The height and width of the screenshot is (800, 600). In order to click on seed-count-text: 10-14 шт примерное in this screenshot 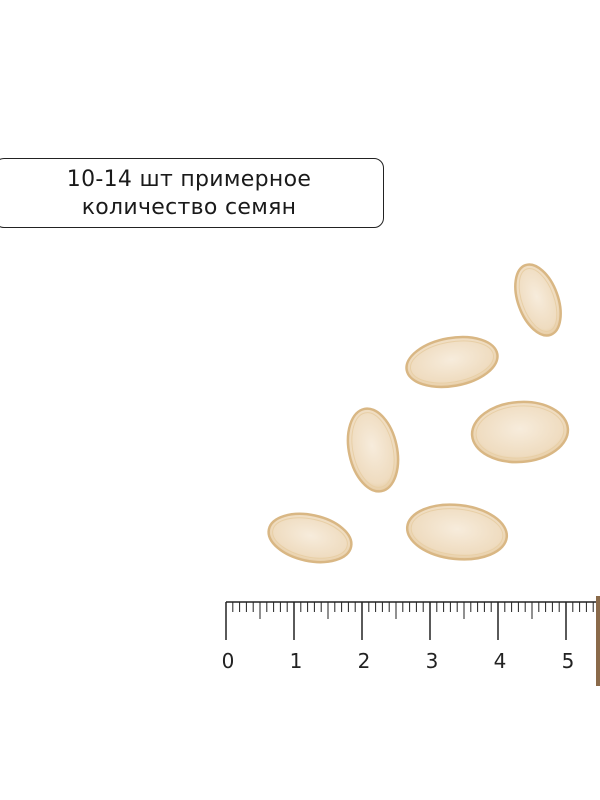, I will do `click(189, 179)`.